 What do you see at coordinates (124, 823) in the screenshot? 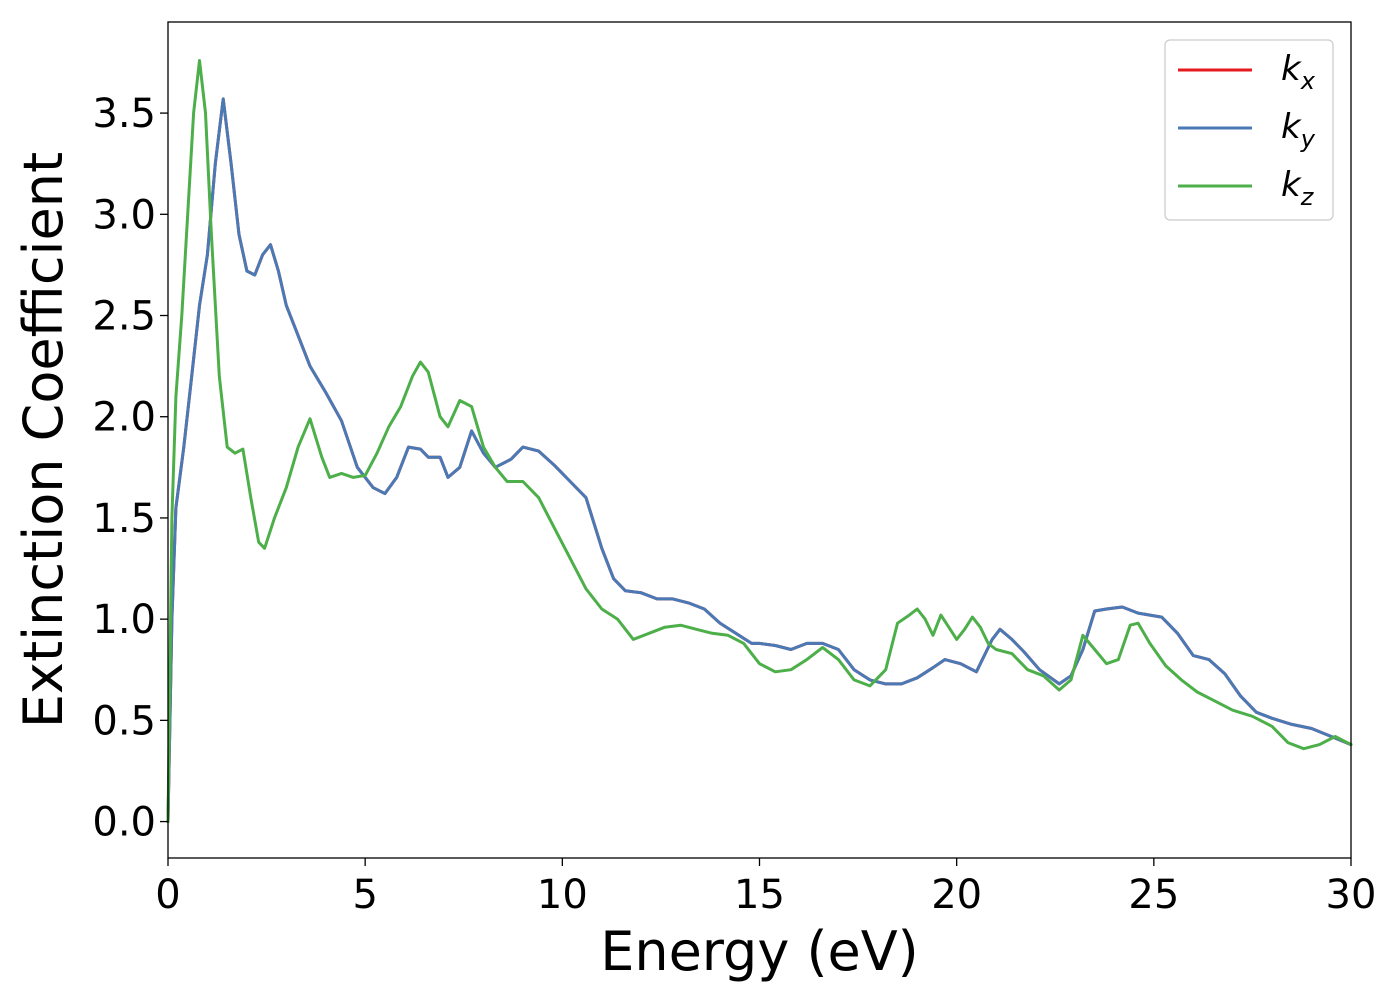
I see `y-tick-label: 0.0` at bounding box center [124, 823].